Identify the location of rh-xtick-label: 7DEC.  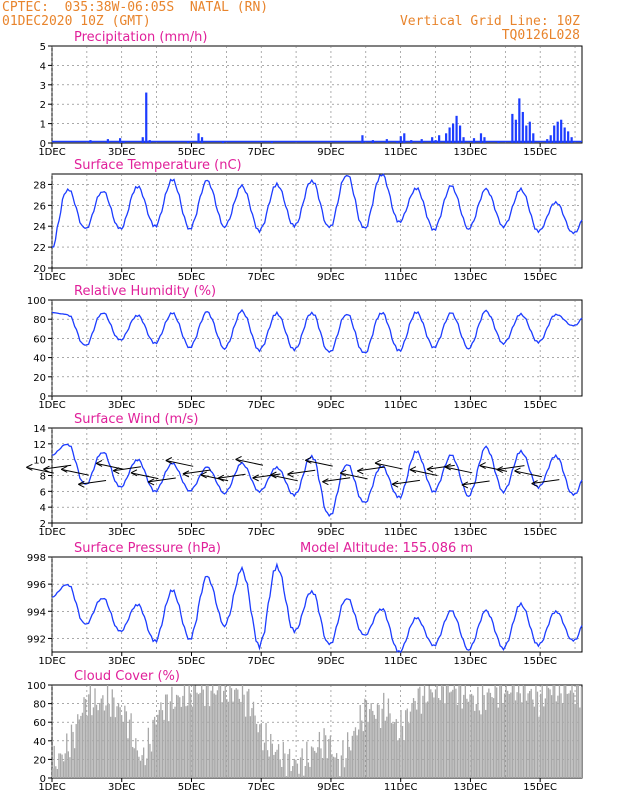
(261, 405).